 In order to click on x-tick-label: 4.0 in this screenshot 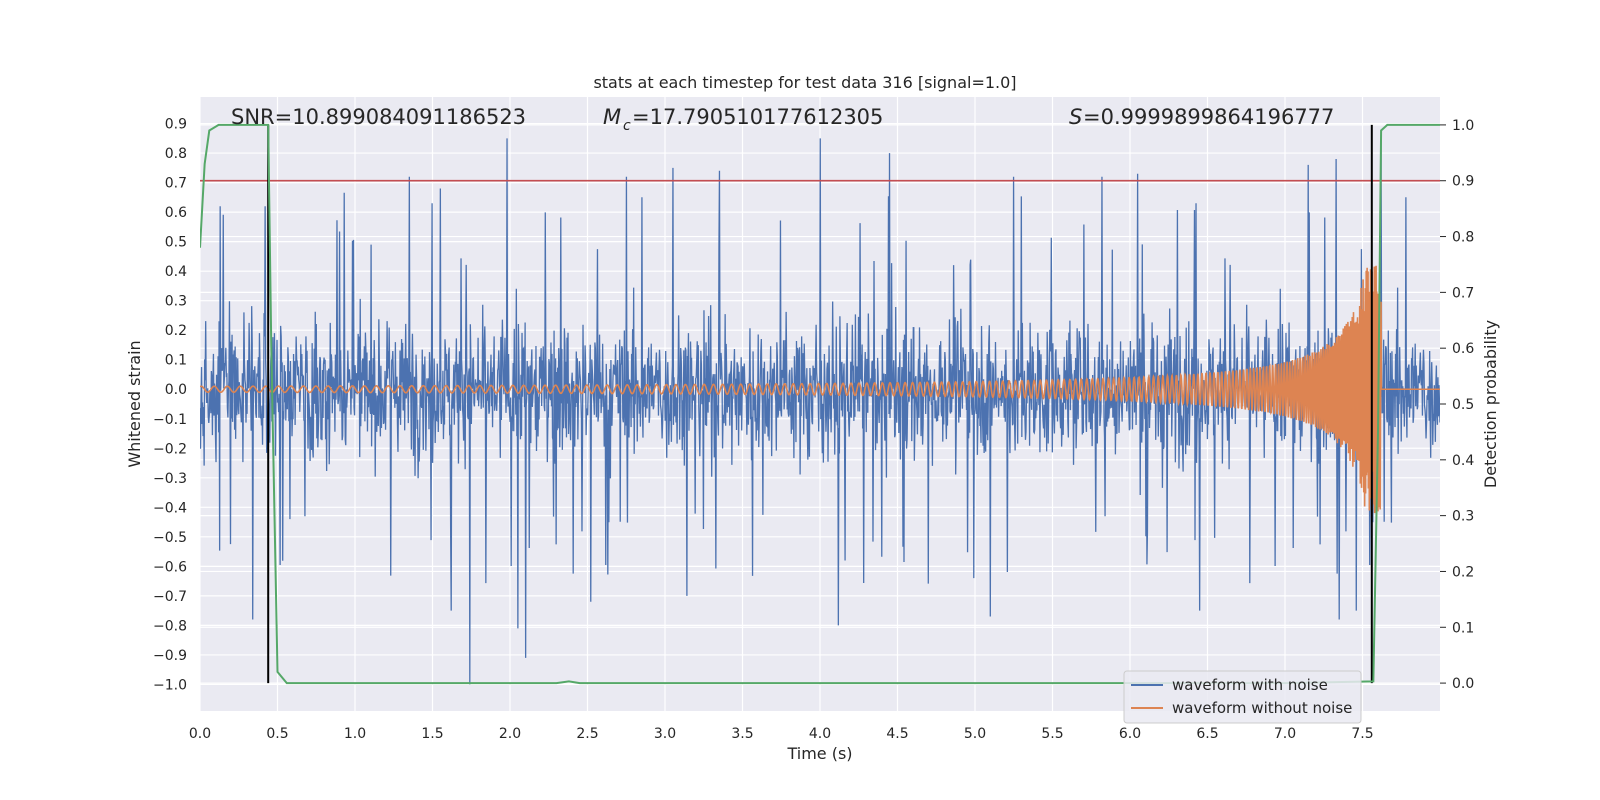, I will do `click(820, 734)`.